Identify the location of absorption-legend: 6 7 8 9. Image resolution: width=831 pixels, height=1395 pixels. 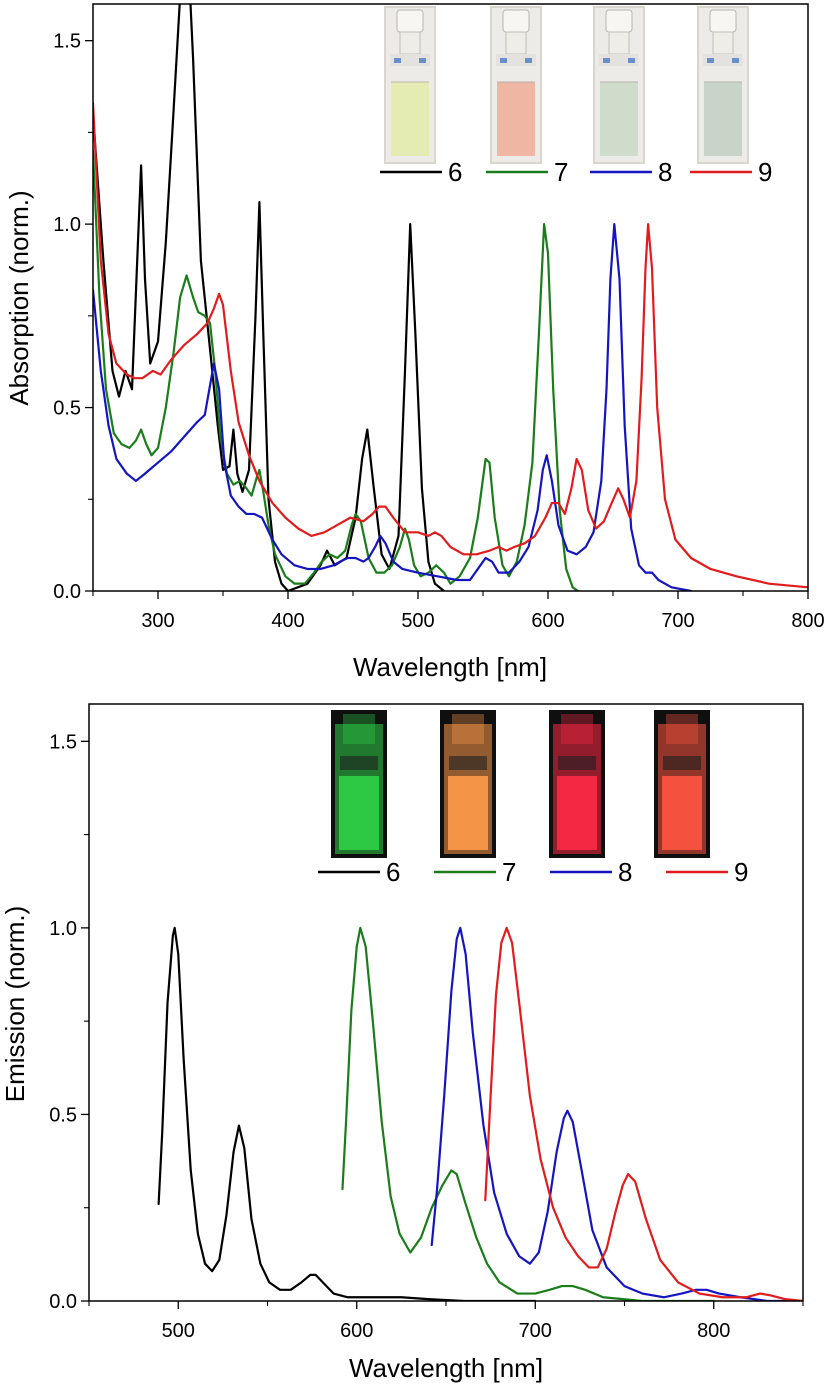
(576, 172).